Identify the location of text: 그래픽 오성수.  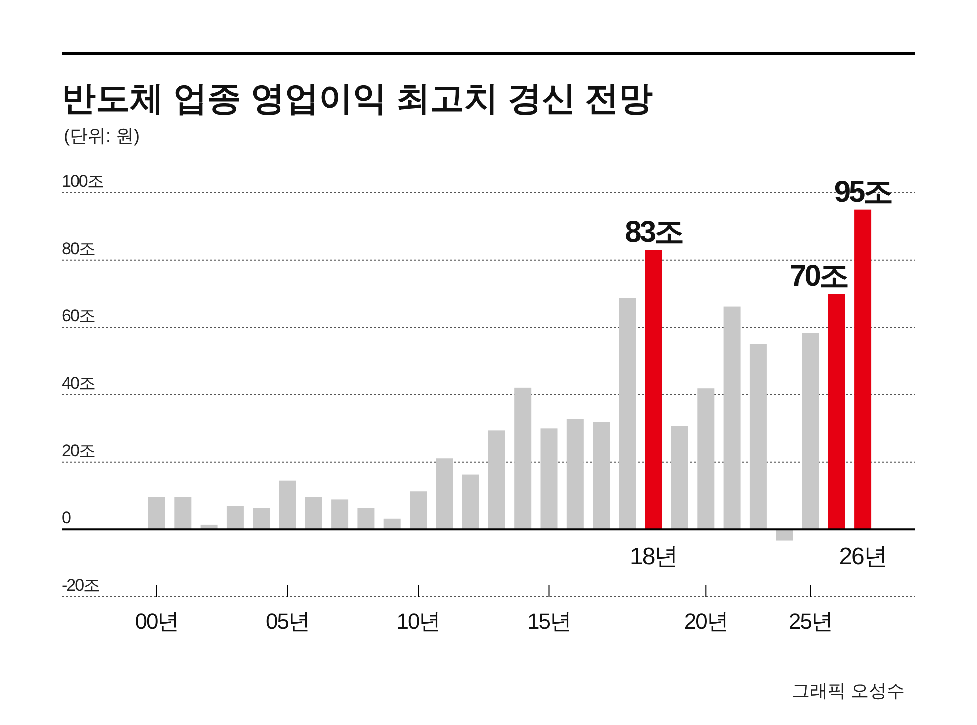
(848, 691).